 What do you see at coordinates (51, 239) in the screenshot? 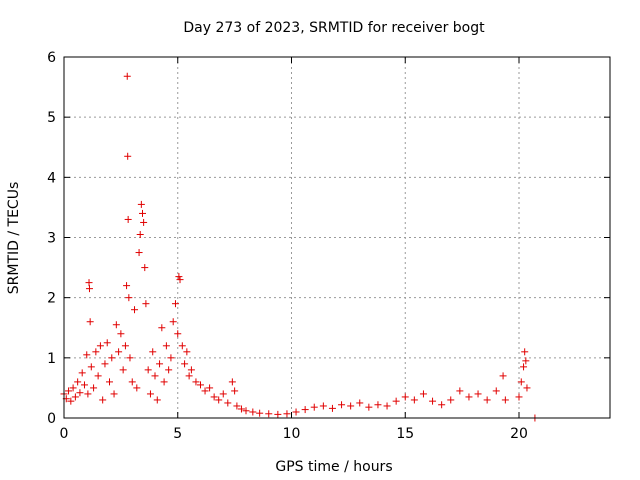
I see `y-tick-label: 3` at bounding box center [51, 239].